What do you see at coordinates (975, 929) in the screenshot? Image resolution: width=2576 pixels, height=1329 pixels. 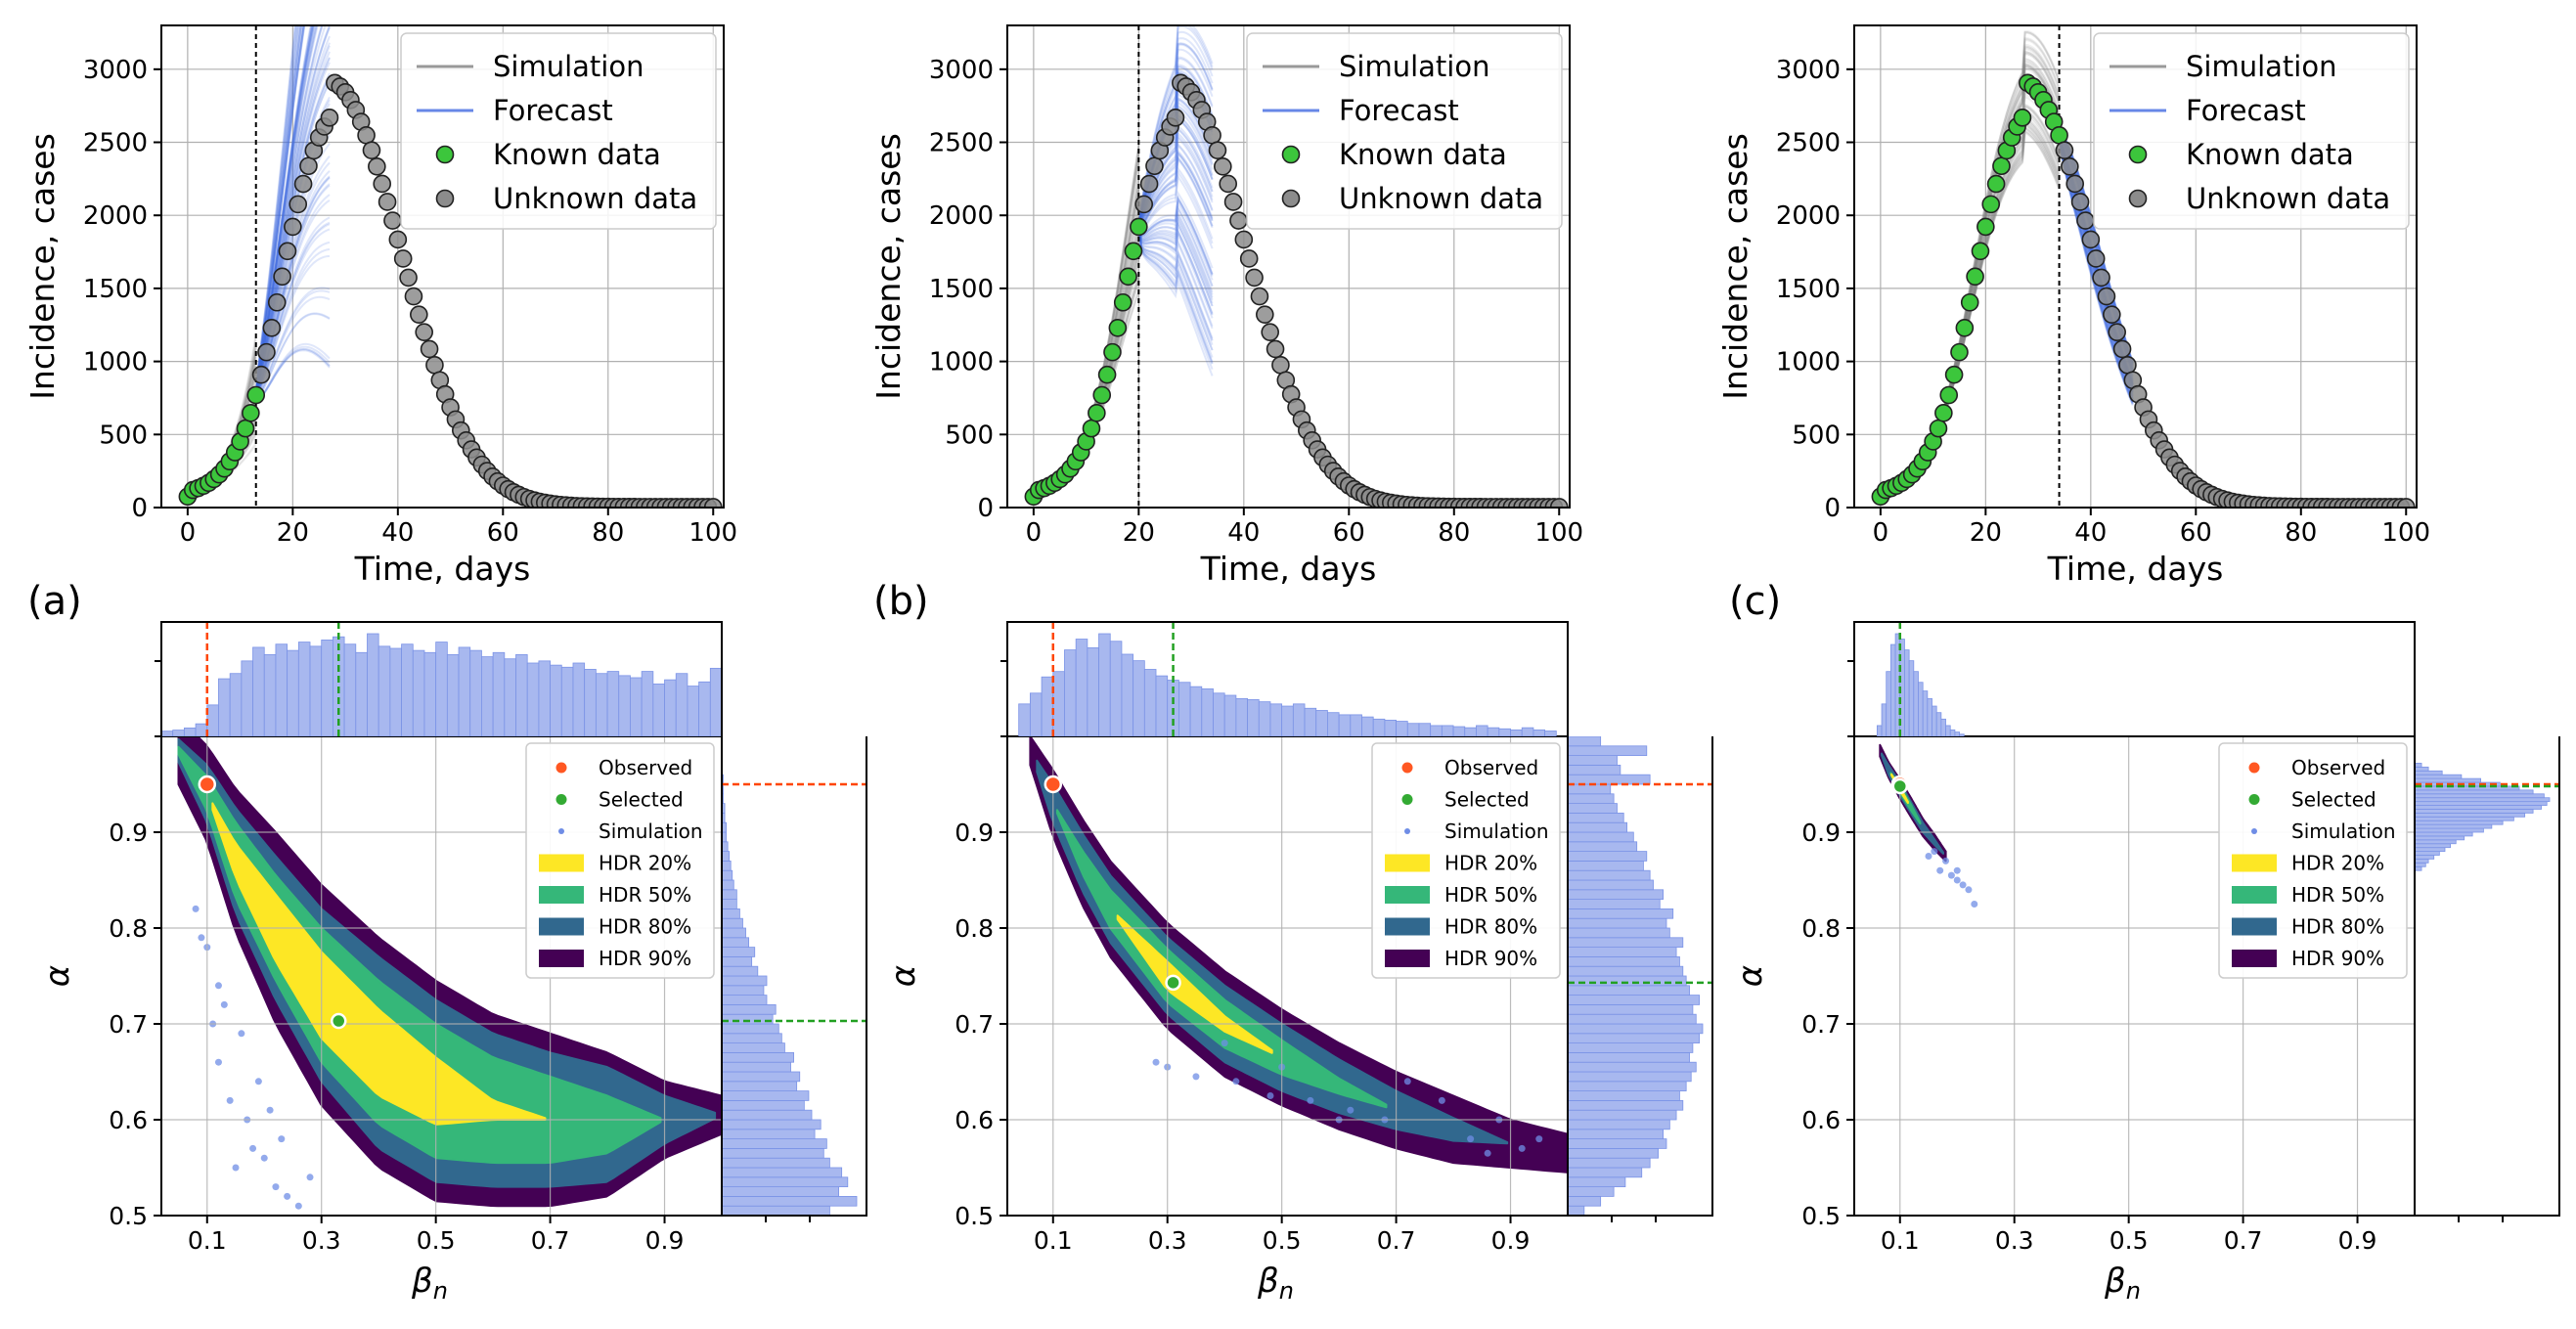 I see `y-tick-label: 0.8` at bounding box center [975, 929].